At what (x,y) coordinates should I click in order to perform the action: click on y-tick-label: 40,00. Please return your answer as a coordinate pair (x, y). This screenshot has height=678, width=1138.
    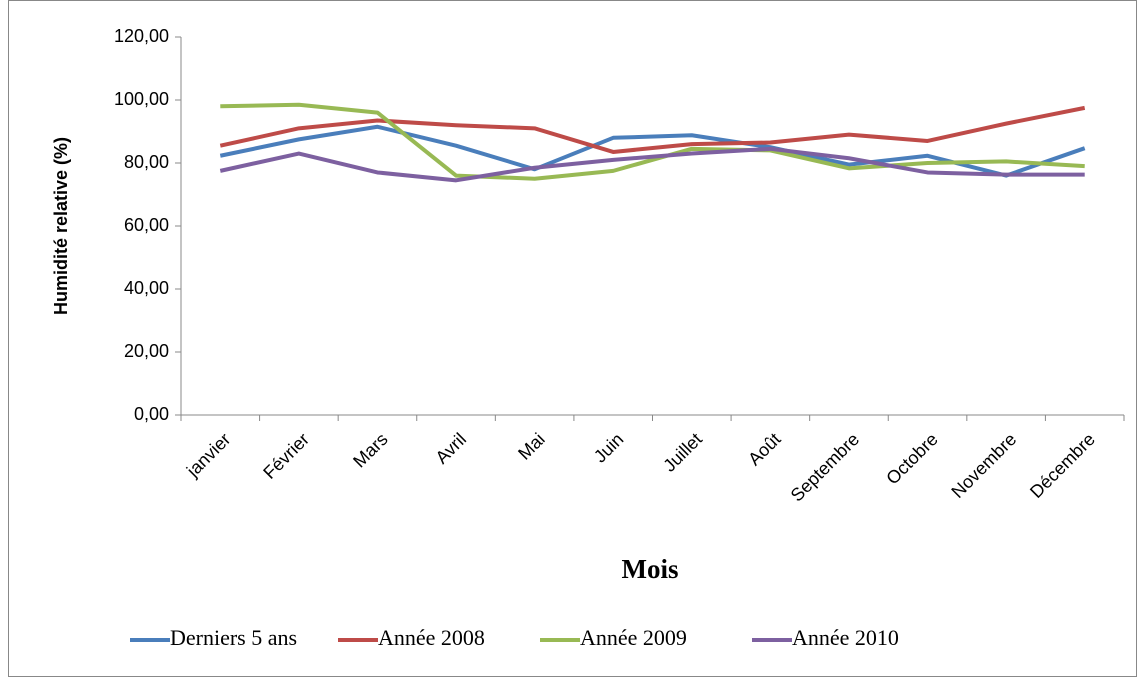
    Looking at the image, I should click on (146, 288).